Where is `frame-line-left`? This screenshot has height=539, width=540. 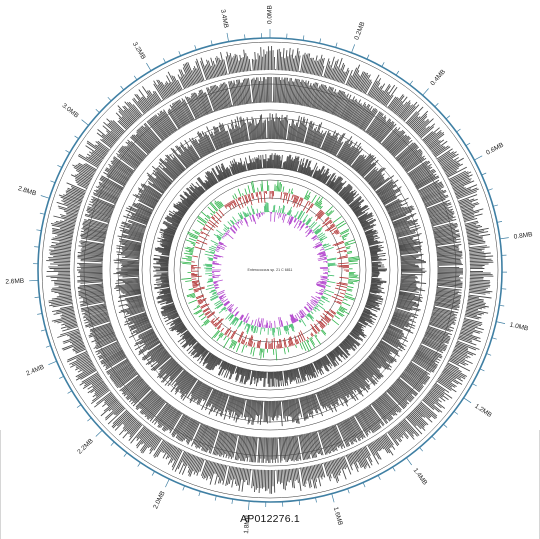
frame-line-left is located at coordinates (0, 484).